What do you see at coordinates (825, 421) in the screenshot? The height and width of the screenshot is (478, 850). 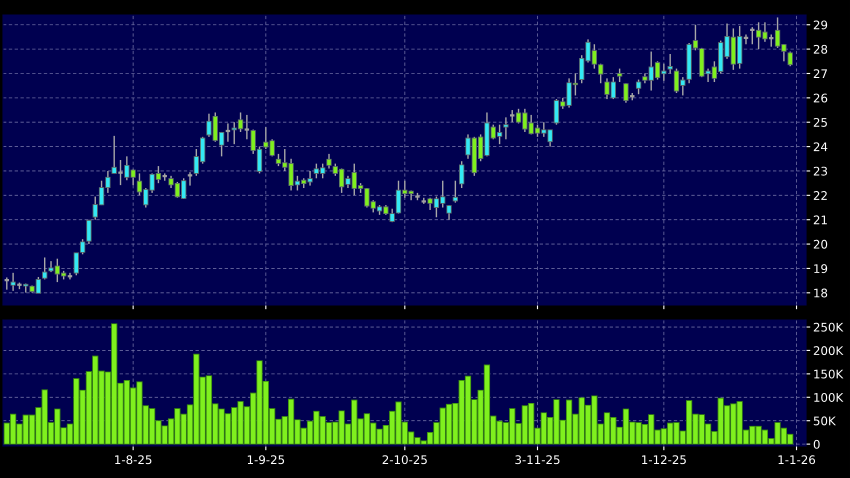 I see `y-tick-label: 50K` at bounding box center [825, 421].